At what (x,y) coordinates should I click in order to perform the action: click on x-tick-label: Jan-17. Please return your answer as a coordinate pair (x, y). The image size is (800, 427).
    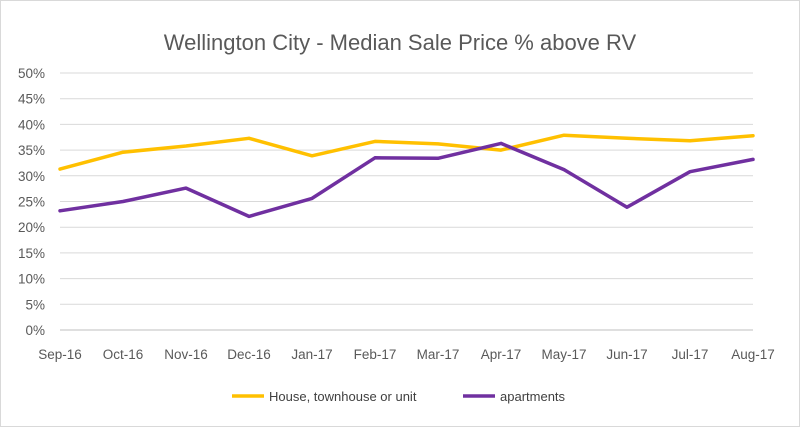
    Looking at the image, I should click on (311, 354).